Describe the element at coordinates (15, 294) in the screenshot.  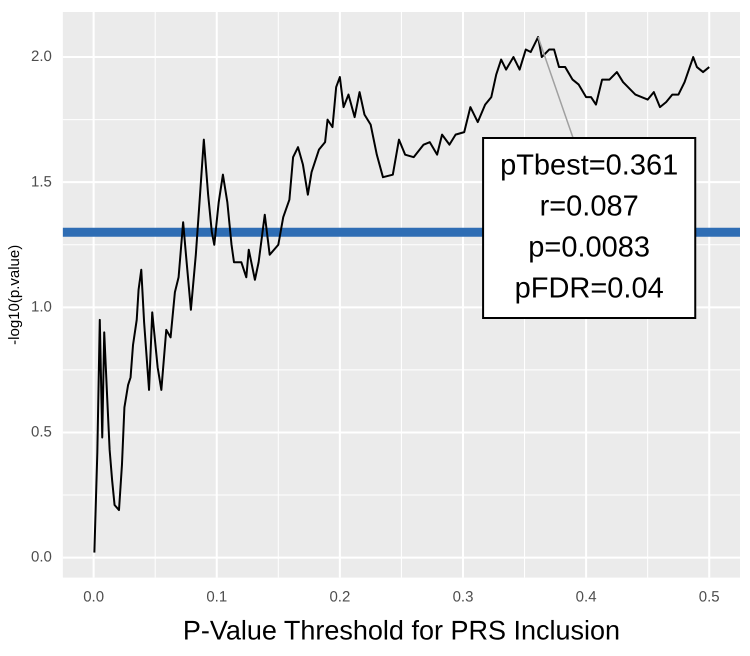
I see `y-axis-title: -log10(p.value)` at that location.